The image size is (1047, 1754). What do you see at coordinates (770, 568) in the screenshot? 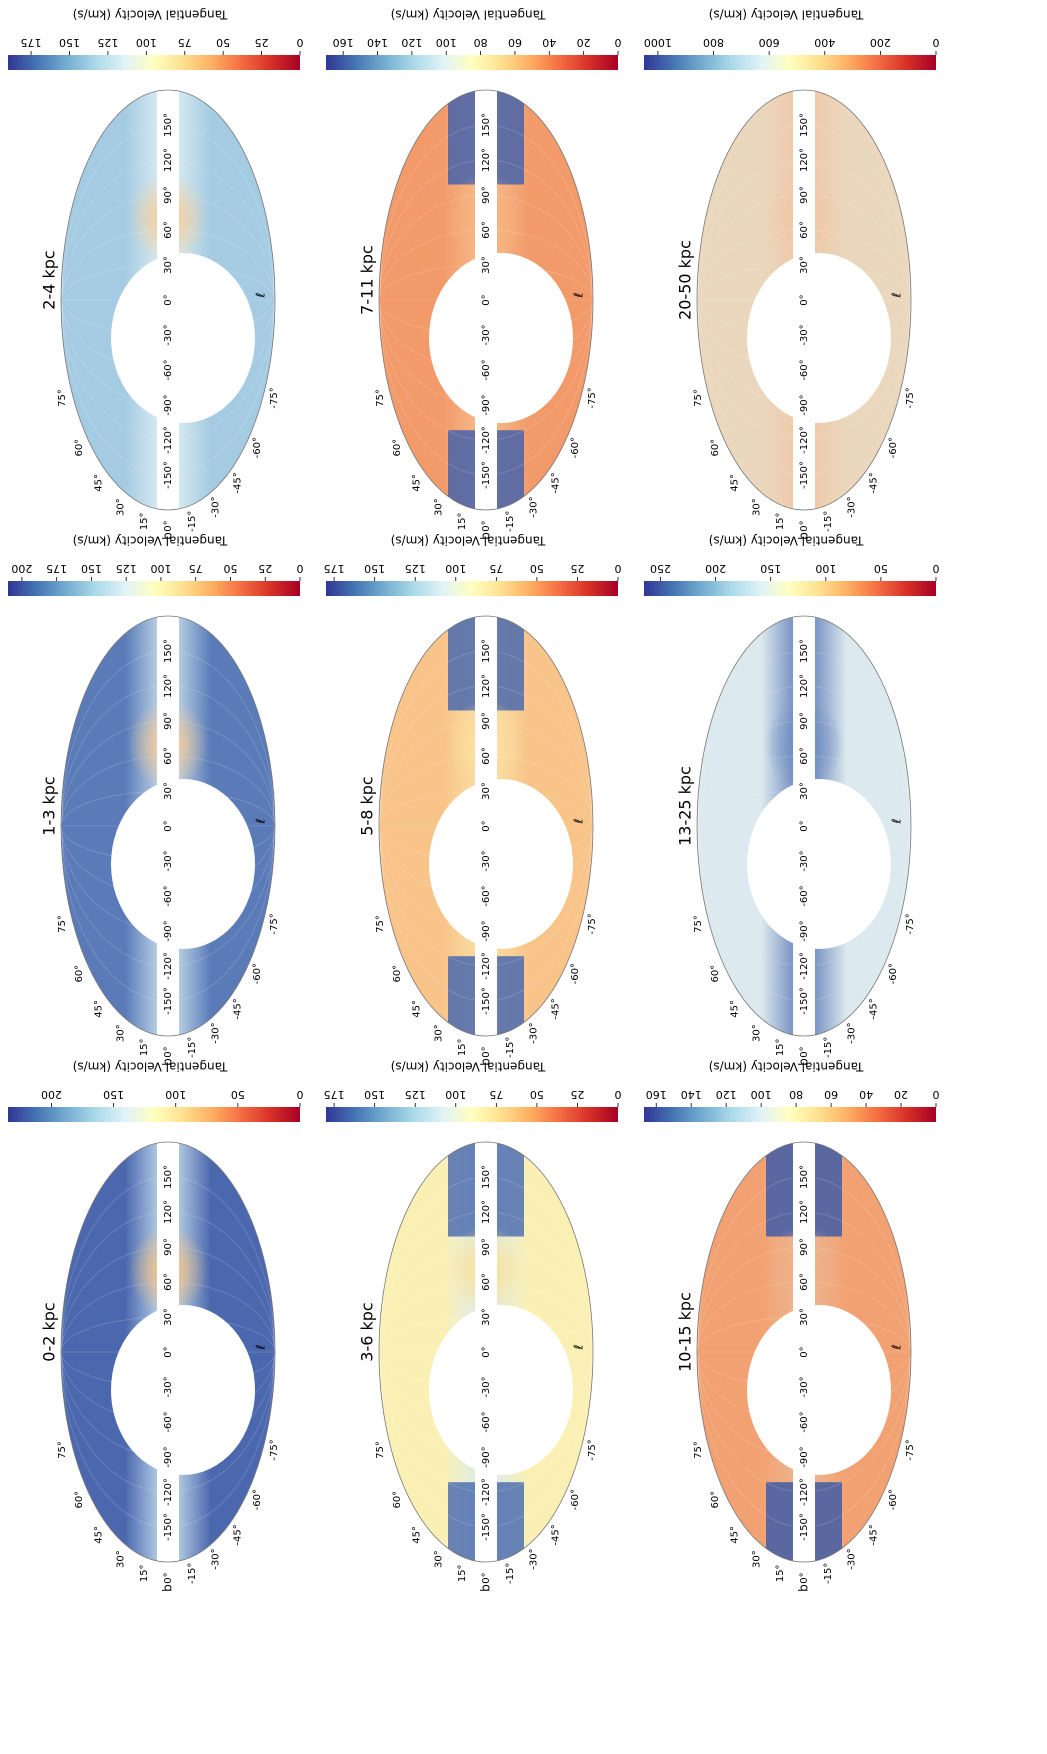
I see `colorbar-tick-label: 150` at bounding box center [770, 568].